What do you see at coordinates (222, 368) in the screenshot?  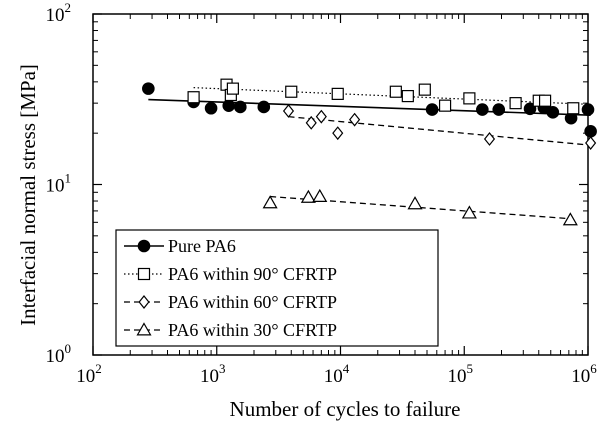 I see `x-tick-exponent: 3` at bounding box center [222, 368].